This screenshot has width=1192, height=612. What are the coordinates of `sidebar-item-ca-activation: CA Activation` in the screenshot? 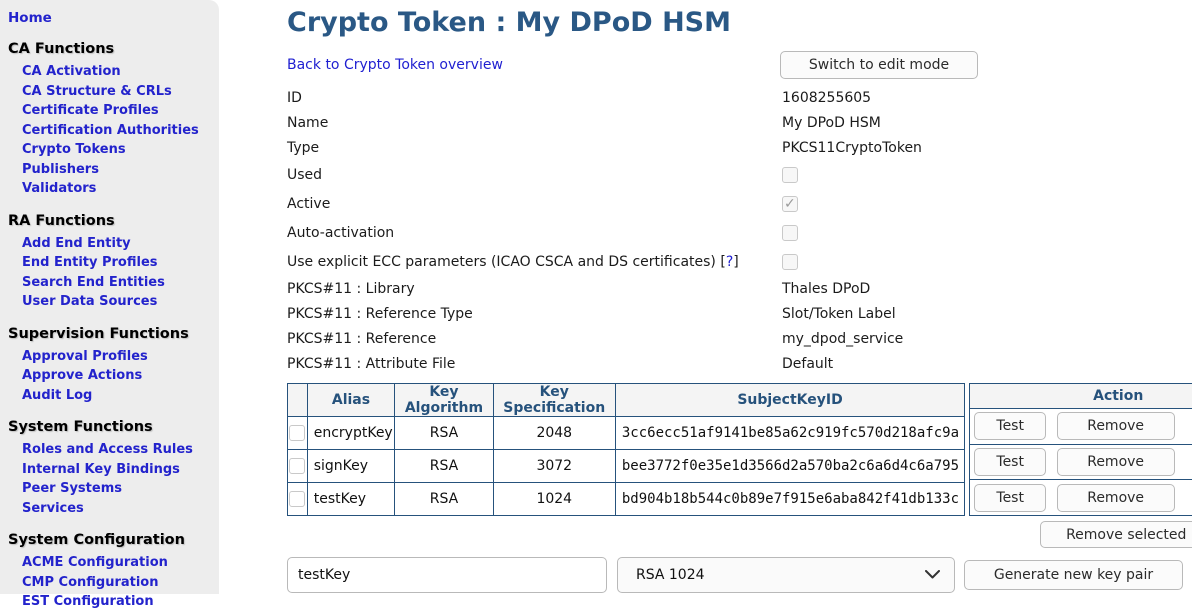 It's located at (71, 71).